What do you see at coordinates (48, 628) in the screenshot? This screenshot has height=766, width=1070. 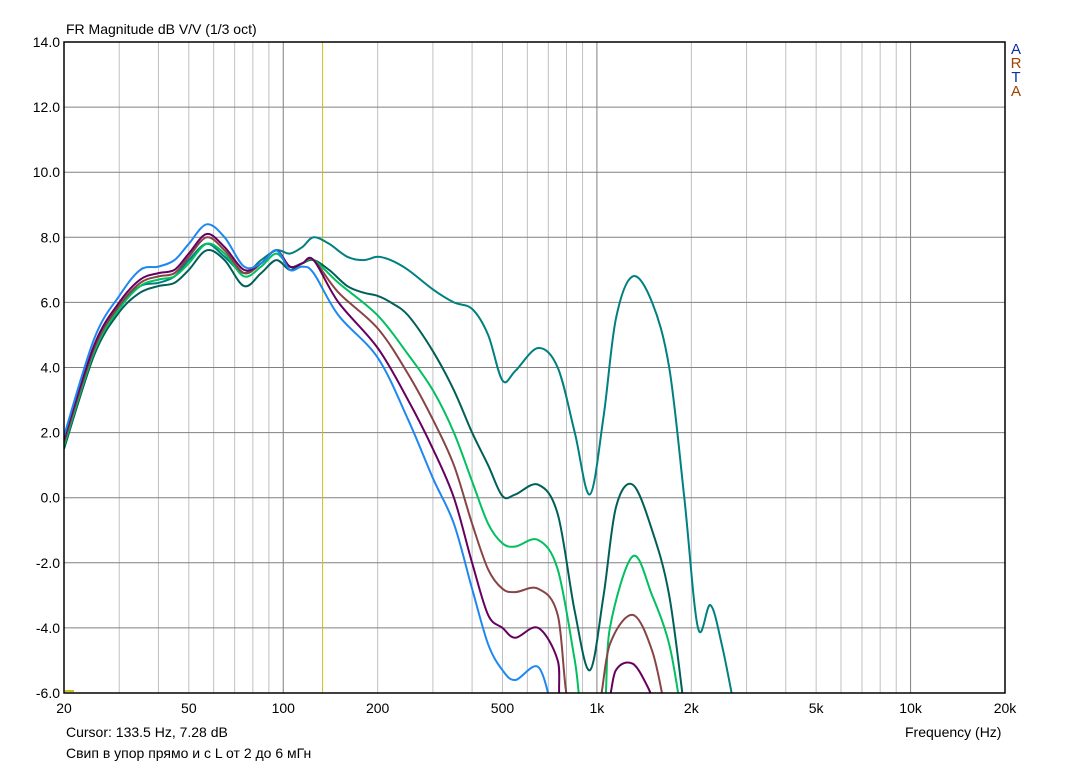 I see `y-tick-label: -4.0` at bounding box center [48, 628].